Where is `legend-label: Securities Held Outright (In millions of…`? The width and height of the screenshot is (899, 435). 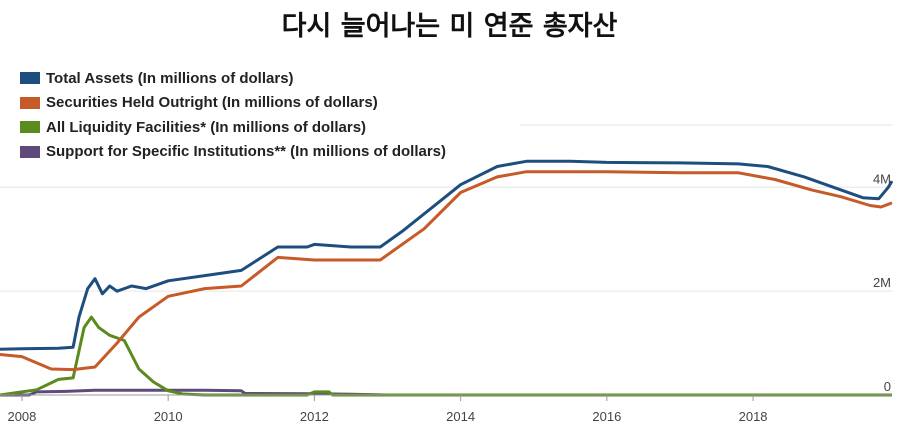
legend-label: Securities Held Outright (In millions of… is located at coordinates (212, 103).